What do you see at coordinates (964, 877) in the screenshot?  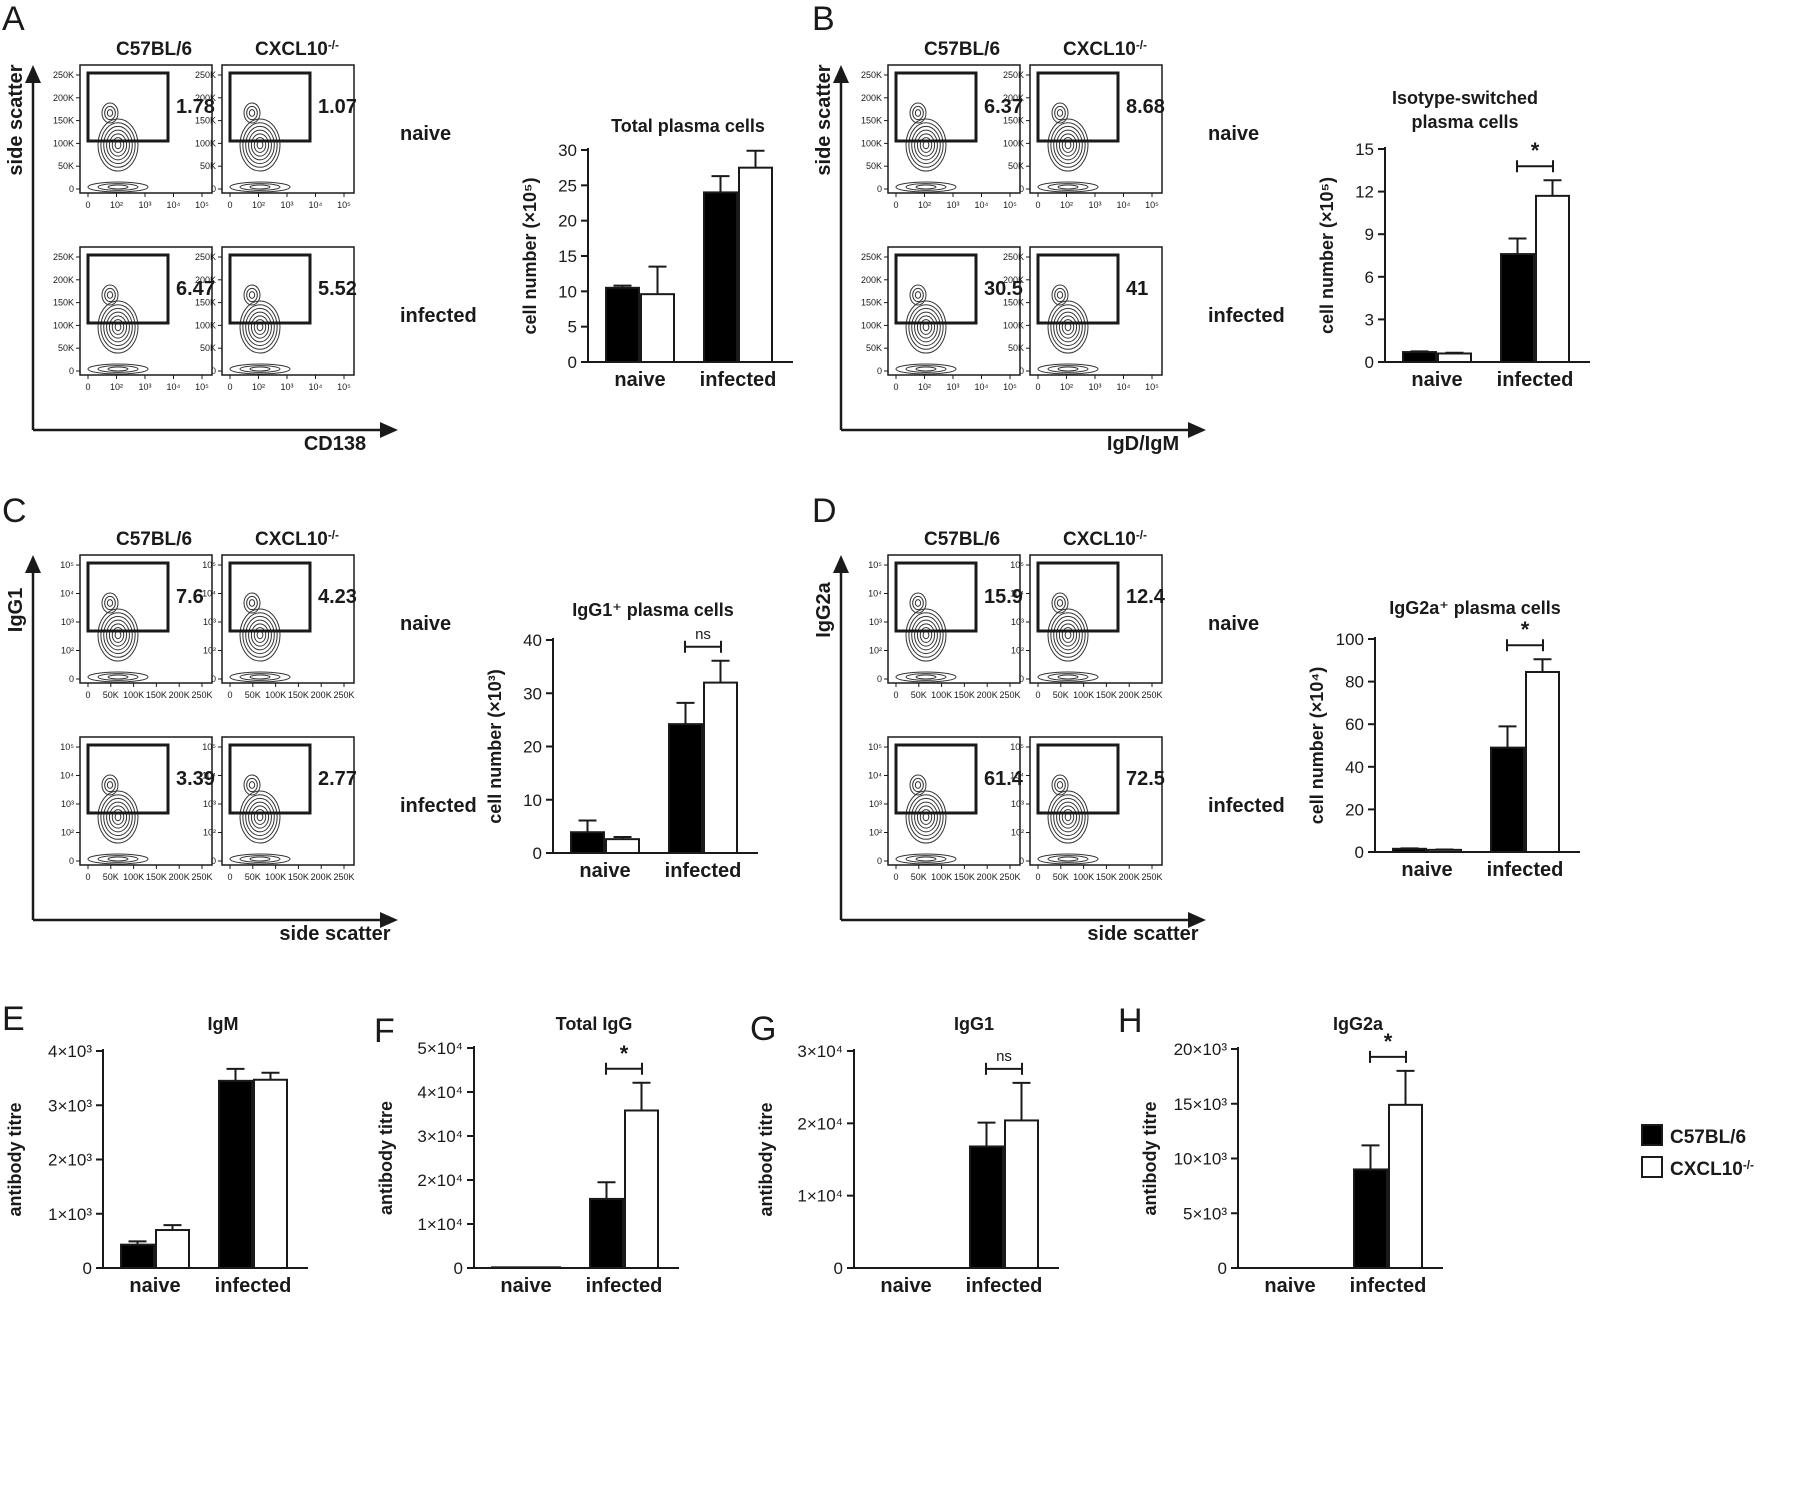 I see `flow-x-tick-label: 150K` at bounding box center [964, 877].